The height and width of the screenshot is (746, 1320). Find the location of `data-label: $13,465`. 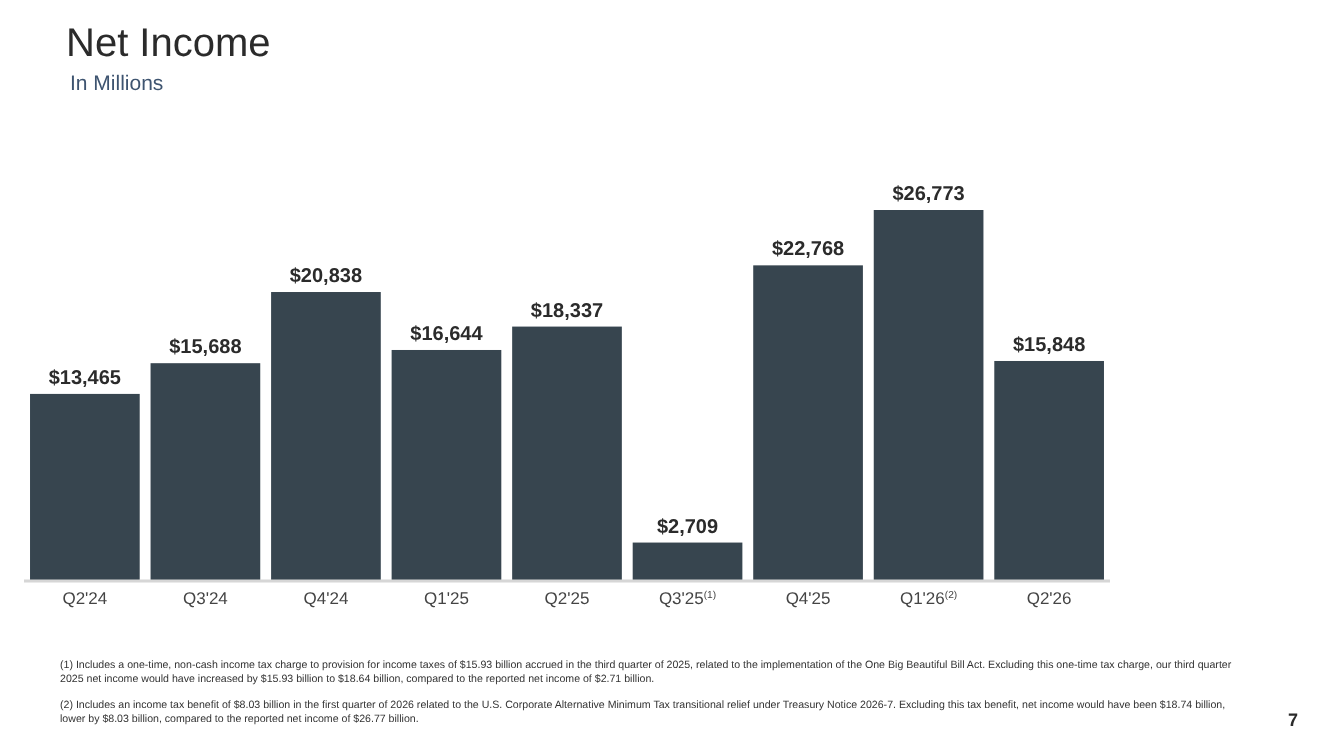

data-label: $13,465 is located at coordinates (85, 378).